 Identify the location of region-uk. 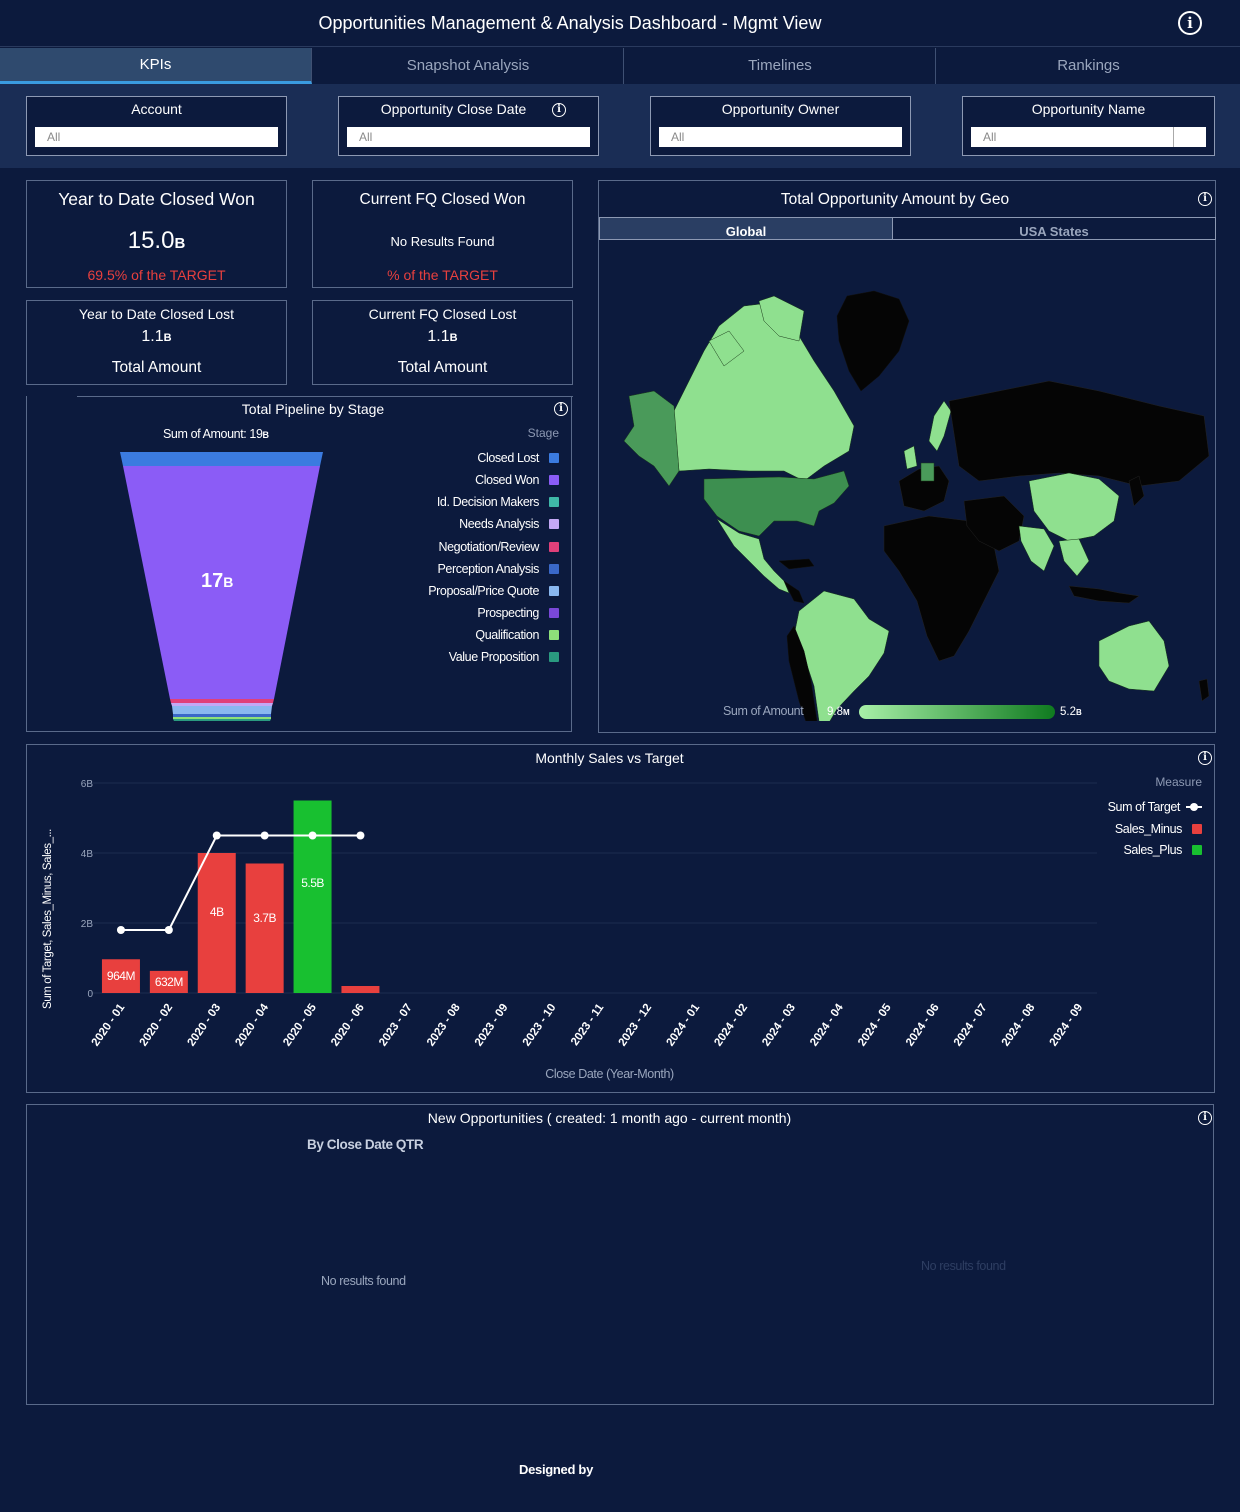
(910, 457).